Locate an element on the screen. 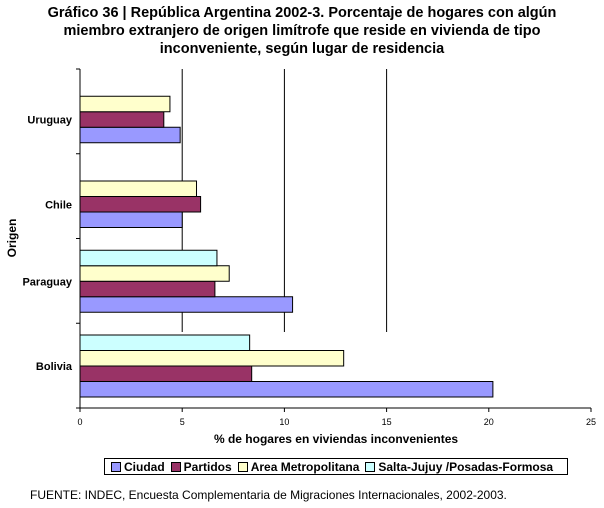 This screenshot has height=508, width=604. legend-item-area-metropolitana: Area Metropolitana is located at coordinates (298, 466).